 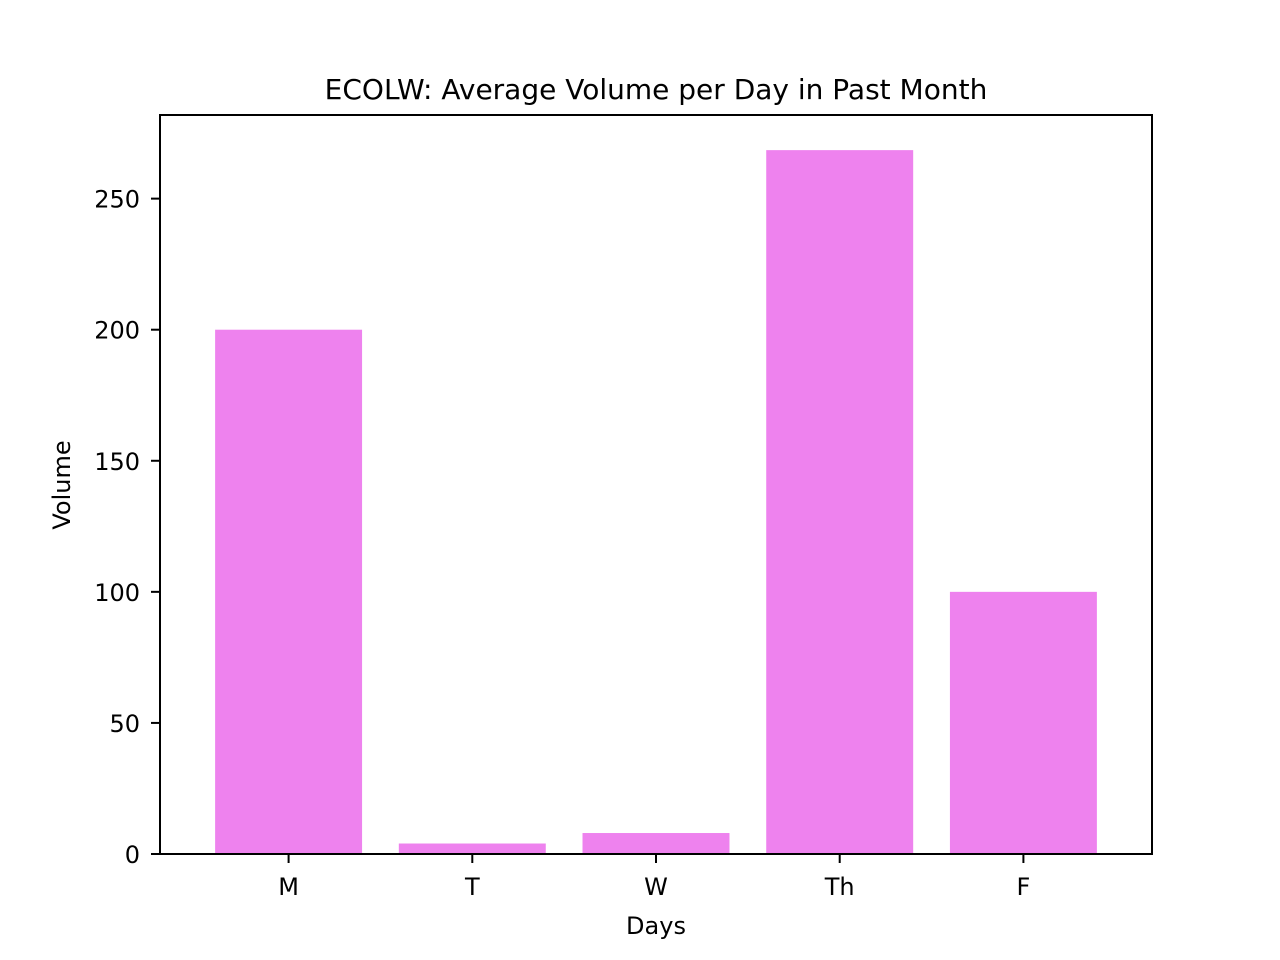 What do you see at coordinates (656, 926) in the screenshot?
I see `x-axis-label: Days` at bounding box center [656, 926].